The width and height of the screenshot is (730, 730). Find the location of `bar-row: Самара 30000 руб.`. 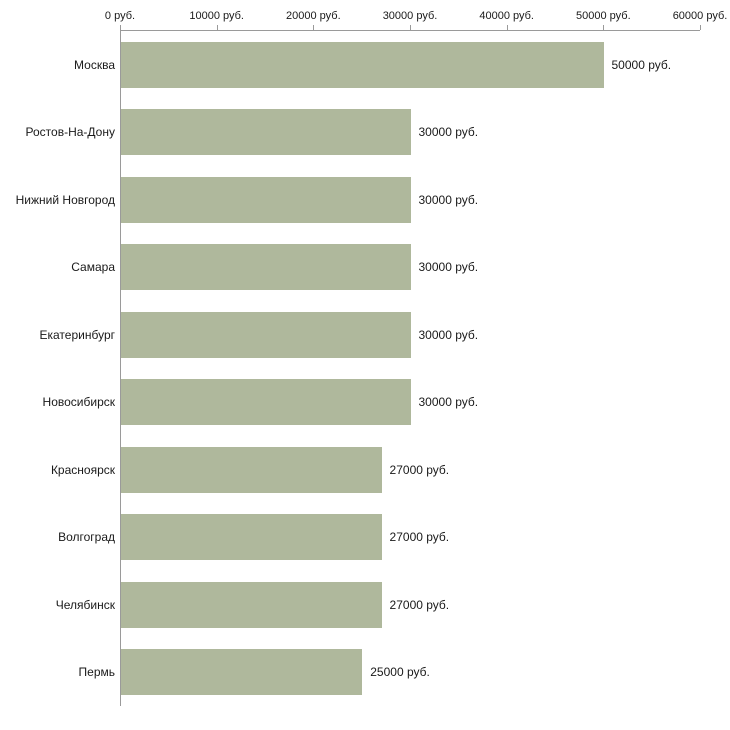

bar-row: Самара 30000 руб. is located at coordinates (385, 268).